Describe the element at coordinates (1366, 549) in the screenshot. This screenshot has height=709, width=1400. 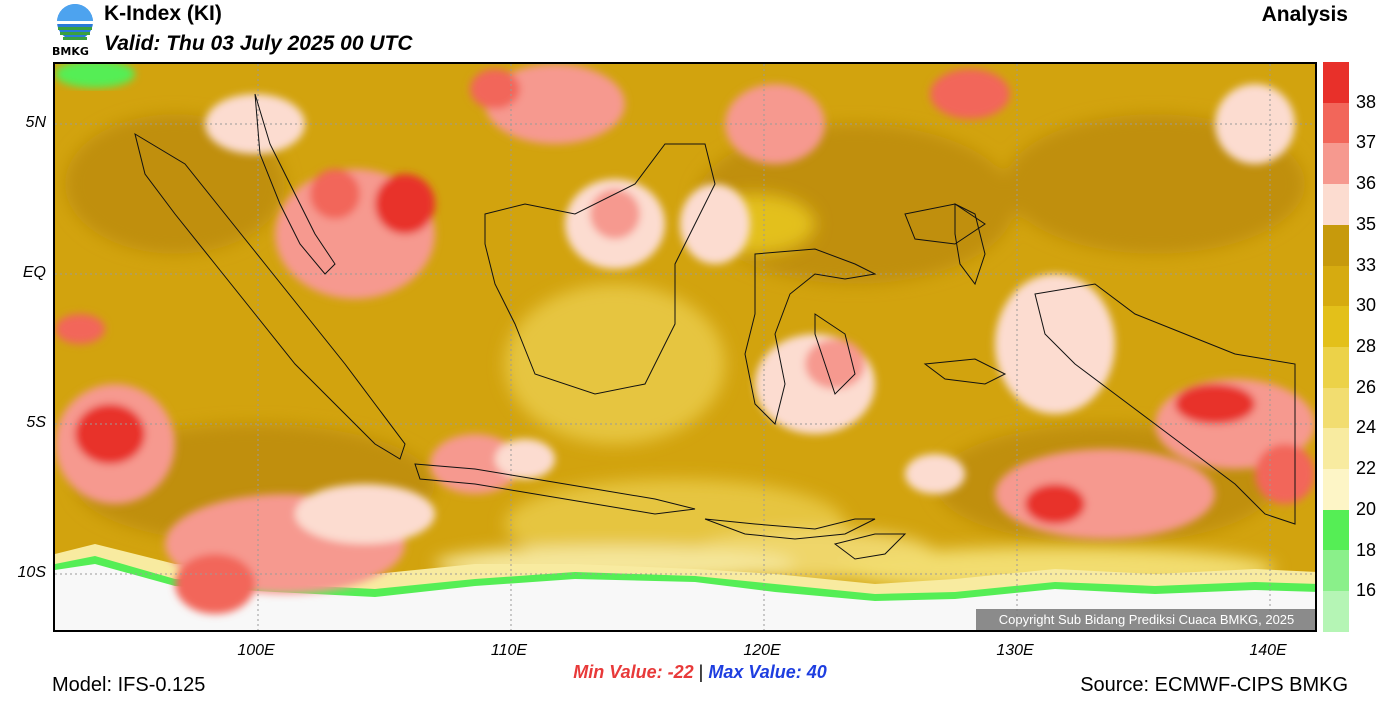
I see `colorbar-label: 18` at that location.